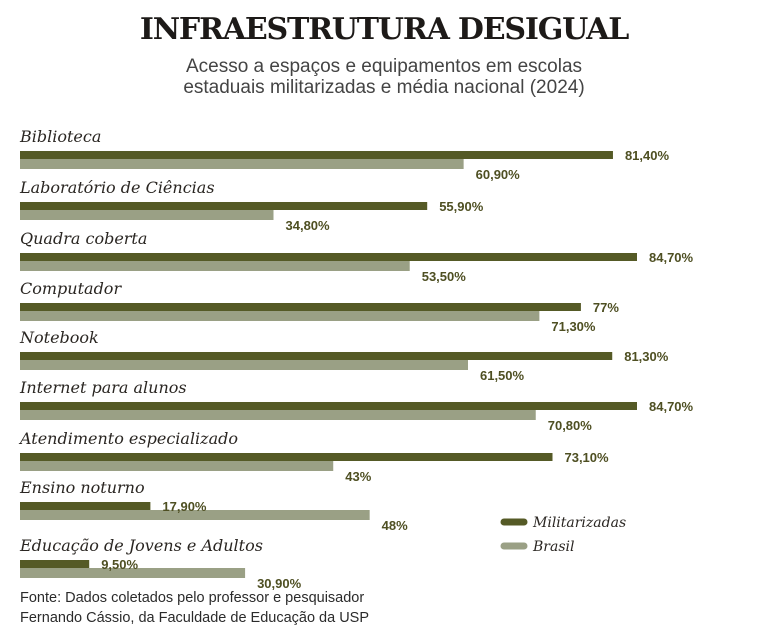 The width and height of the screenshot is (768, 637). I want to click on value-label-brasil: 43%, so click(358, 476).